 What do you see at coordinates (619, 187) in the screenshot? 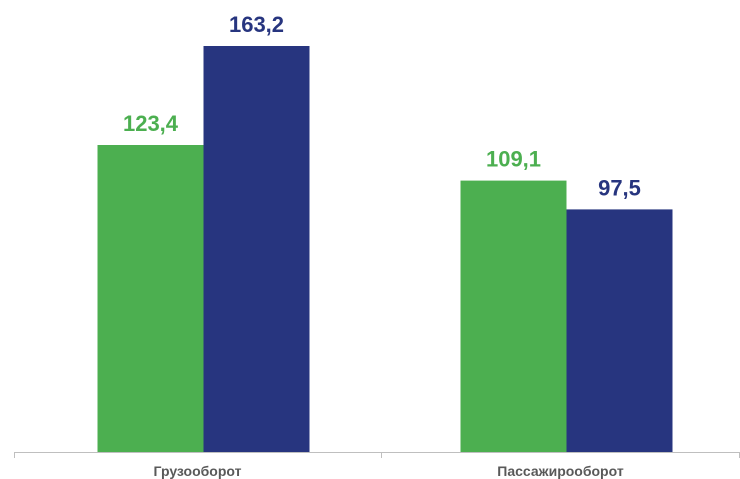
I see `data-label-2-2: 97,5` at bounding box center [619, 187].